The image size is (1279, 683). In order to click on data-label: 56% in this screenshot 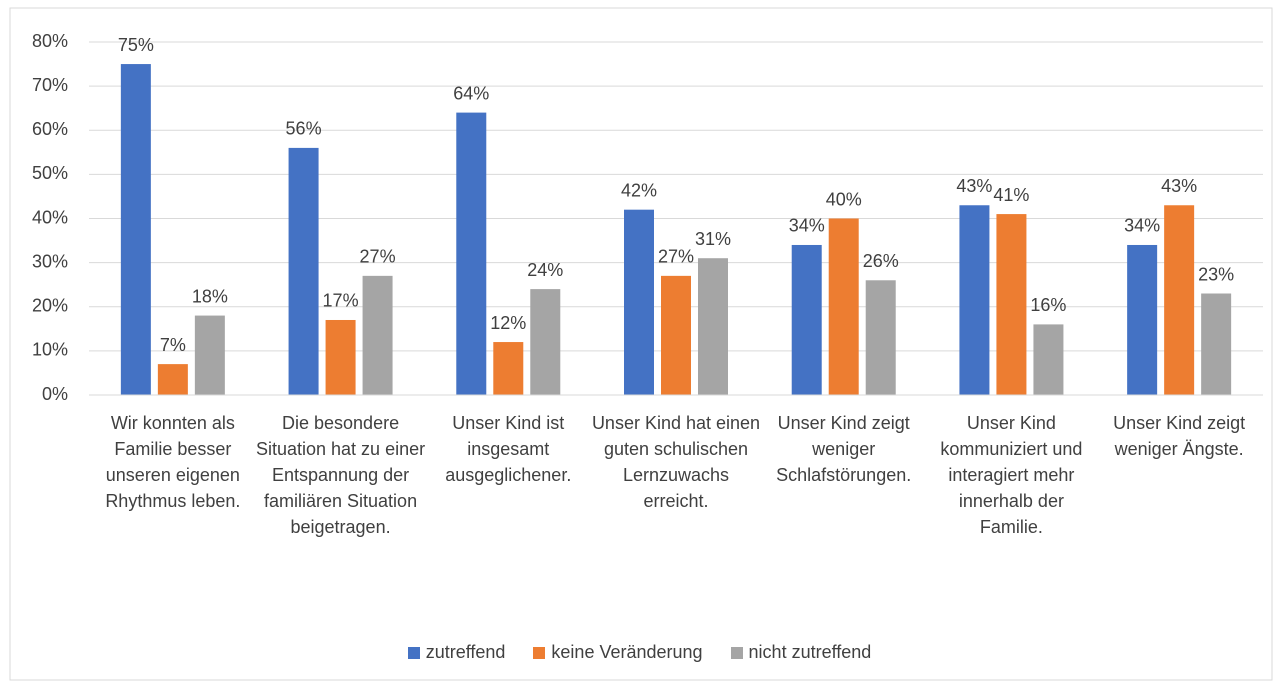, I will do `click(304, 129)`.